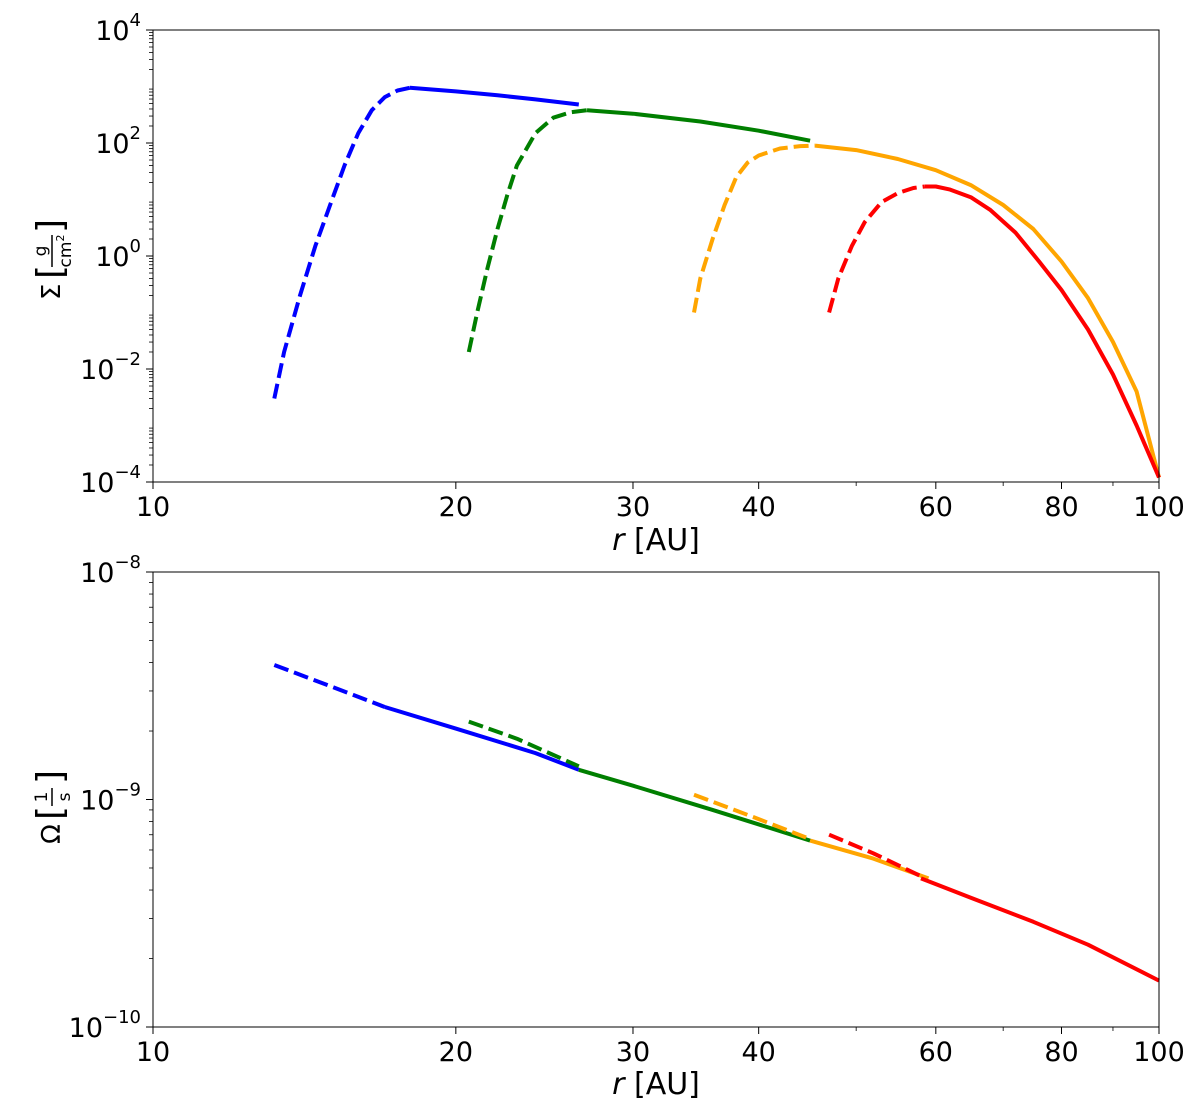 The height and width of the screenshot is (1107, 1200). Describe the element at coordinates (52, 292) in the screenshot. I see `svg-text: Σ` at that location.